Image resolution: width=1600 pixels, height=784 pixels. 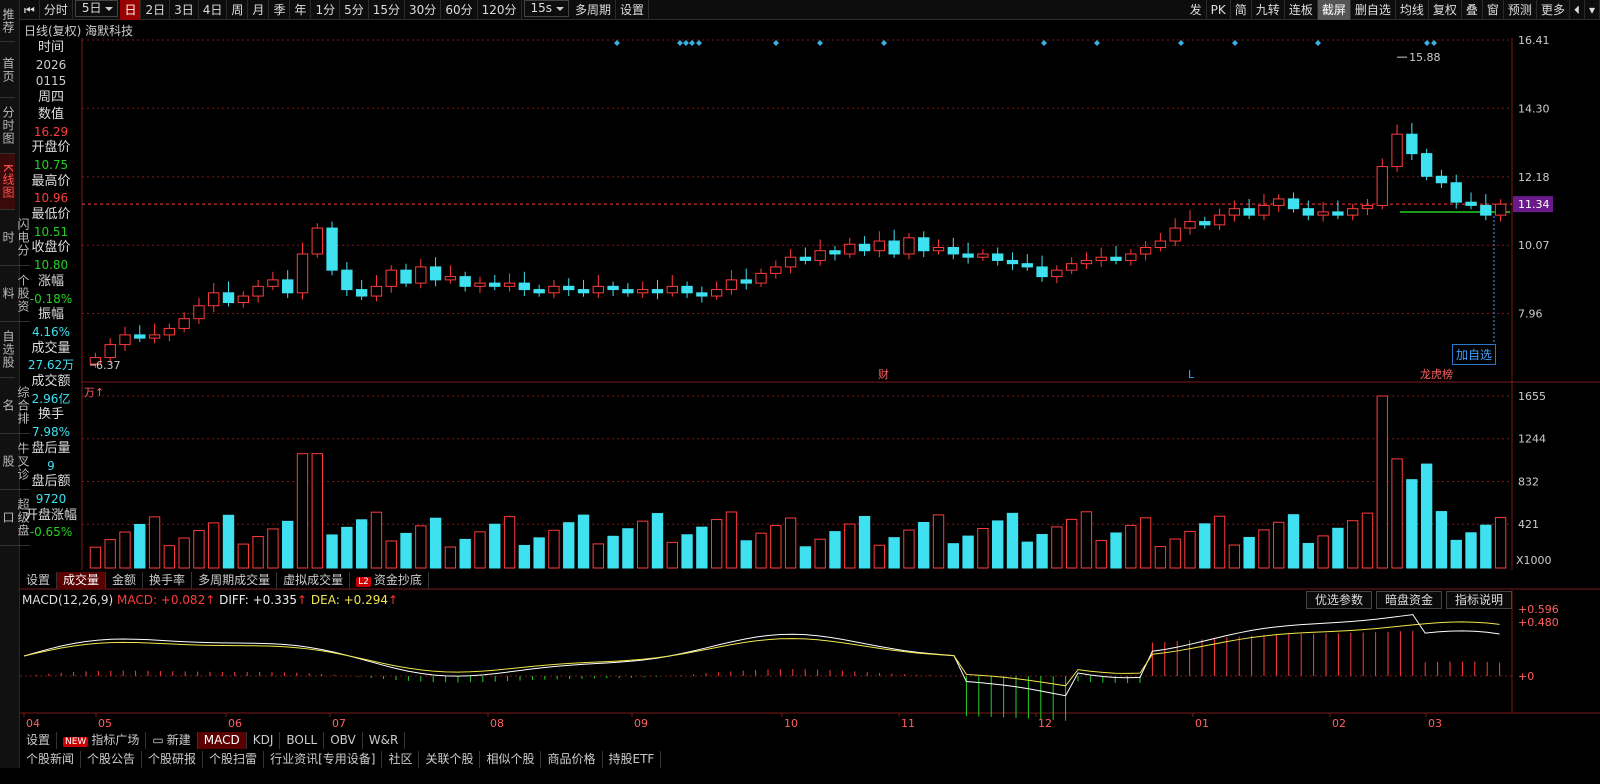 I want to click on tool-10: 窗, so click(x=1493, y=10).